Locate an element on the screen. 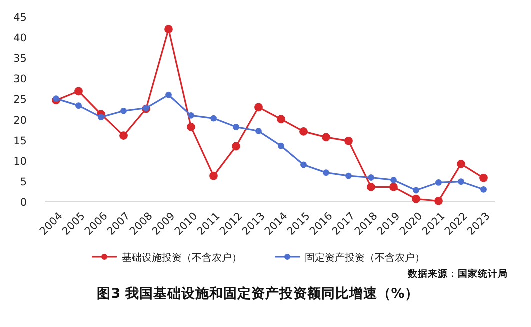  text: 图3 我国基础设施和固定资产投资额同比增速（%） is located at coordinates (258, 293).